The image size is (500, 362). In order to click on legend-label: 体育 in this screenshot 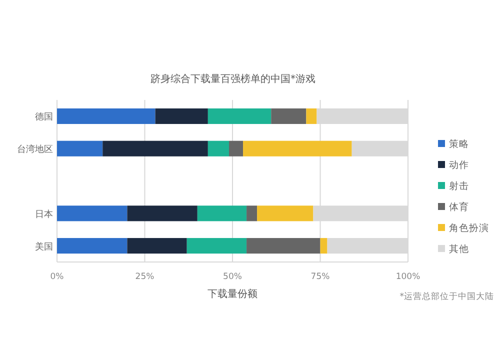, I will do `click(459, 207)`.